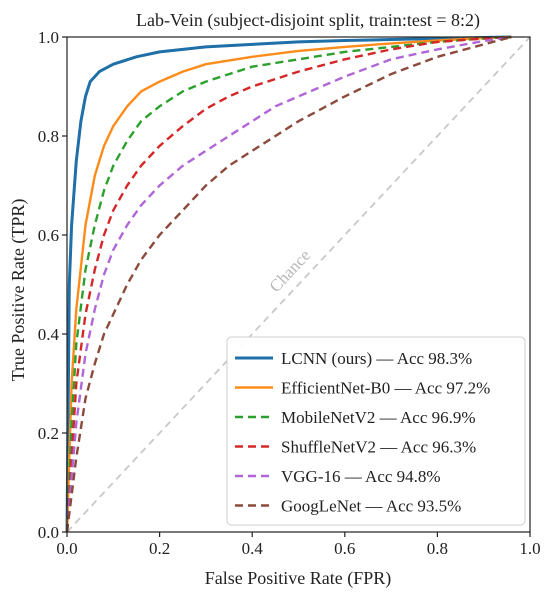 The height and width of the screenshot is (598, 550). Describe the element at coordinates (48, 136) in the screenshot. I see `y-tick-label: 0.8` at that location.